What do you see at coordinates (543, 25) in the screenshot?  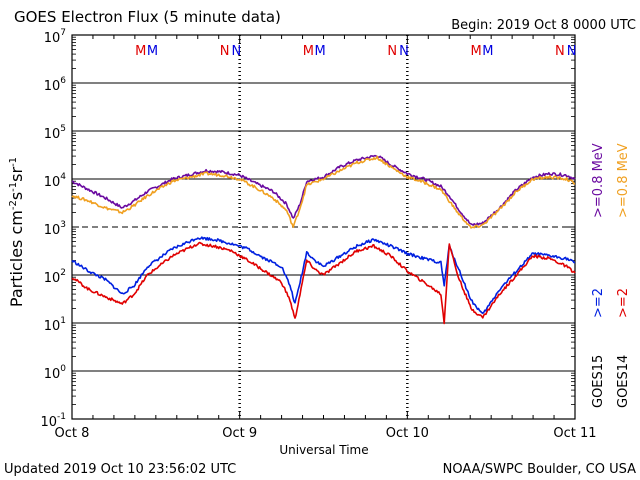 I see `begin-label: Begin: 2019 Oct 8 0000 UTC` at bounding box center [543, 25].